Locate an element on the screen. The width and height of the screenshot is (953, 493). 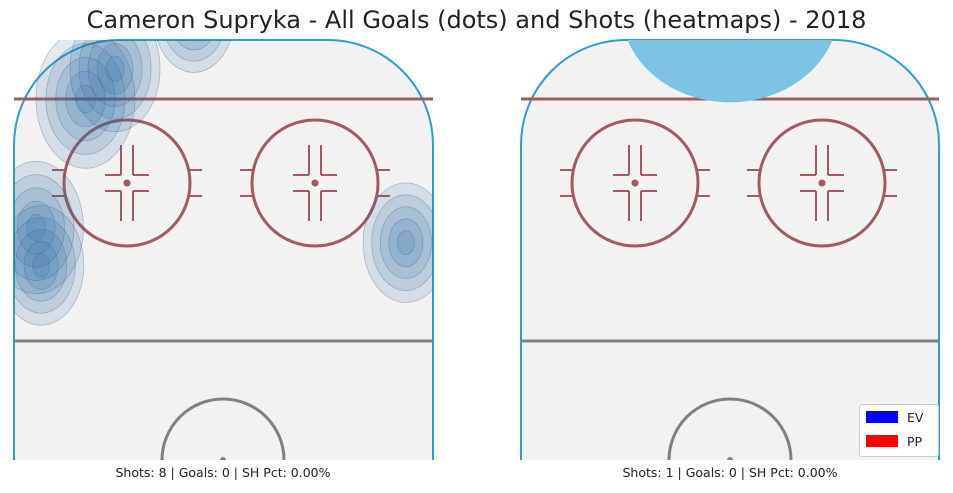
rink-left-faceoff-circle-left is located at coordinates (127, 183).